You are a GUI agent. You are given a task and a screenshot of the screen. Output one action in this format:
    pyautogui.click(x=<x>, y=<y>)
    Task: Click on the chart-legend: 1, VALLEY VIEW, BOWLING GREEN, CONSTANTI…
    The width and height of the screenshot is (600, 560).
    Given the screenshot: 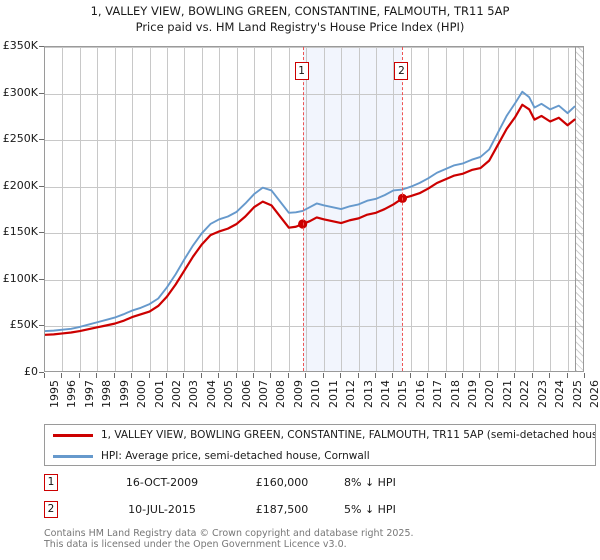 What is the action you would take?
    pyautogui.click(x=320, y=445)
    